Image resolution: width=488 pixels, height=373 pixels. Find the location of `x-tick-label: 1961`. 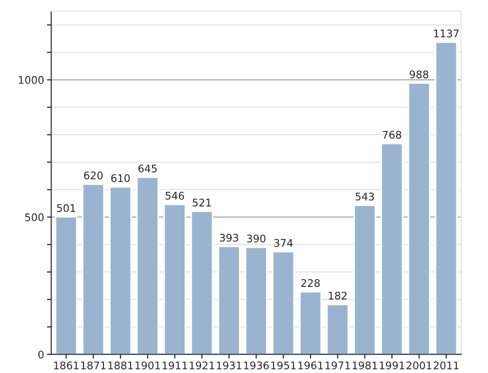

x-tick-label: 1961 is located at coordinates (310, 365).